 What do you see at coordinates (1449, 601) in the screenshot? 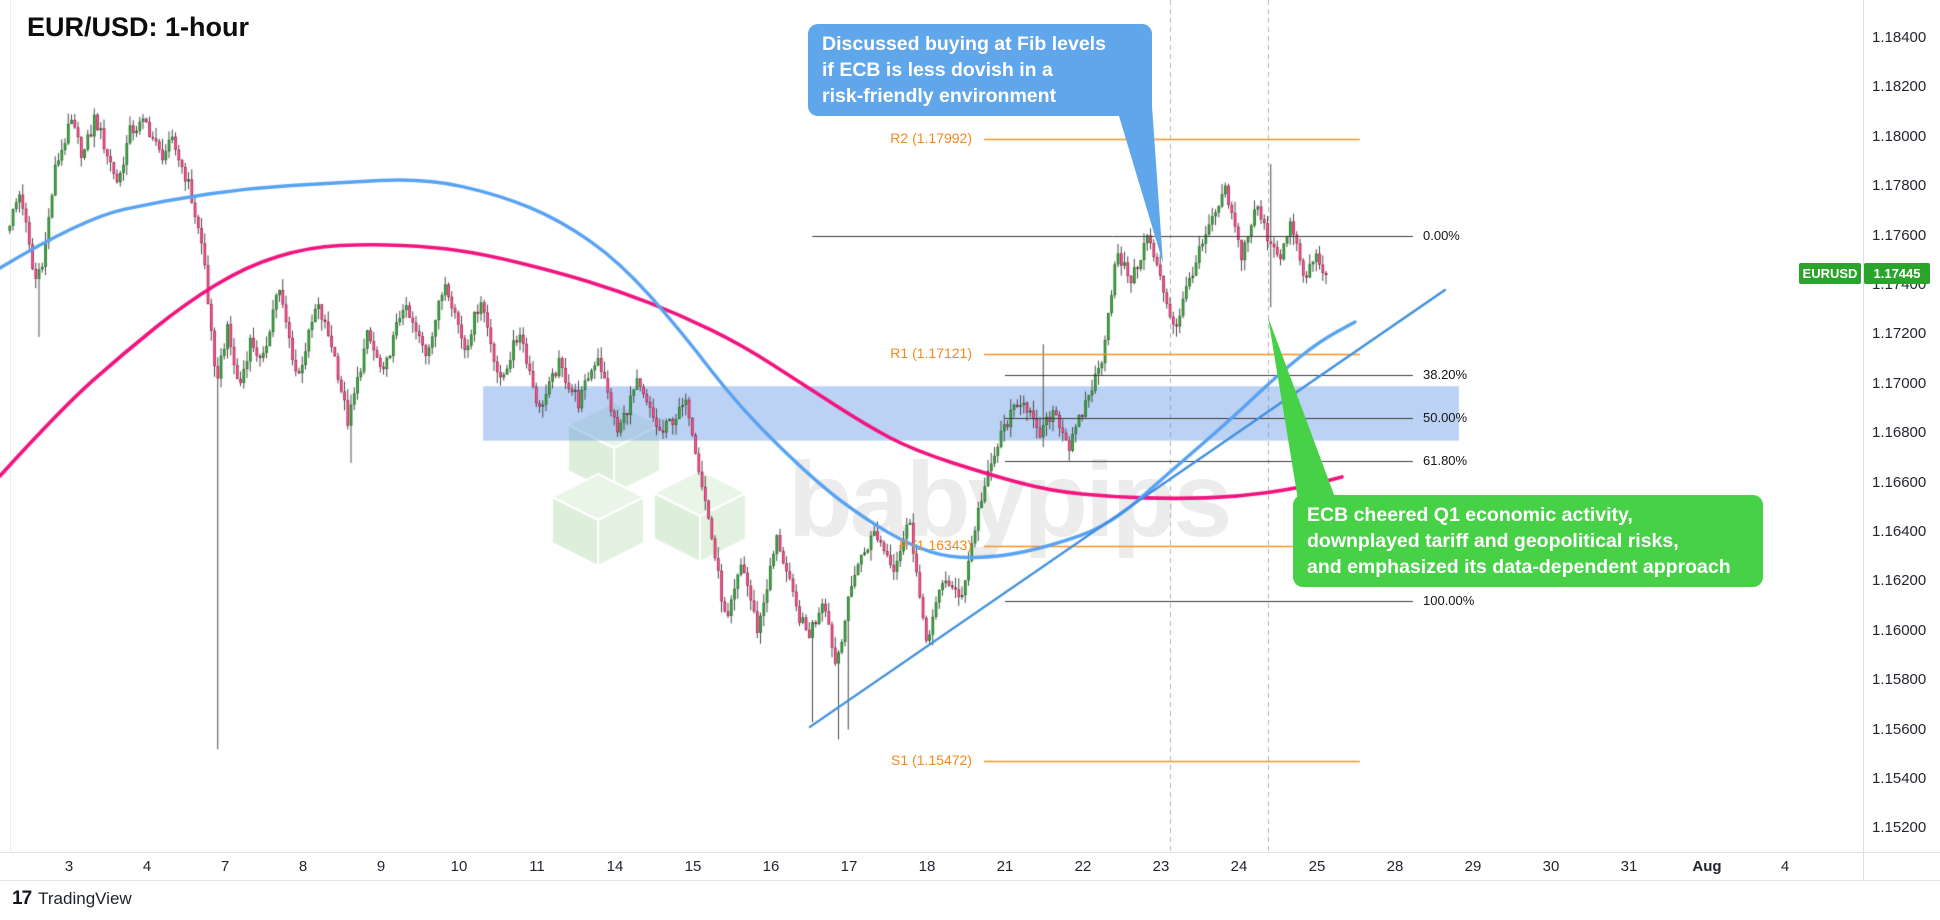
I see `fib-label-fib-100: 100.00%` at bounding box center [1449, 601].